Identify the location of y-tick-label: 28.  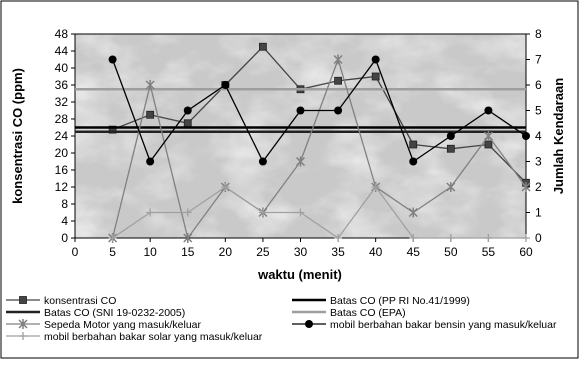
(62, 119).